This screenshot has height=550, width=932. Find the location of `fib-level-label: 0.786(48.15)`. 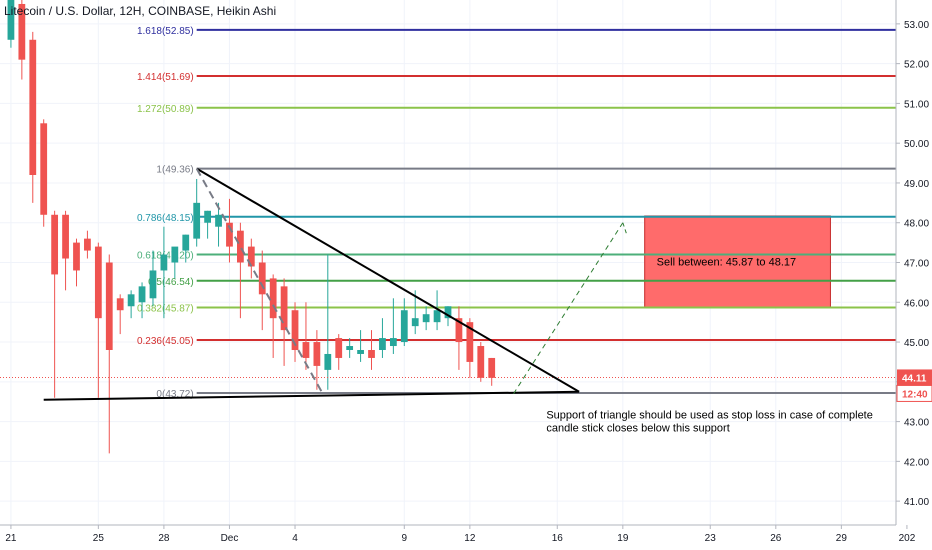

fib-level-label: 0.786(48.15) is located at coordinates (165, 218).